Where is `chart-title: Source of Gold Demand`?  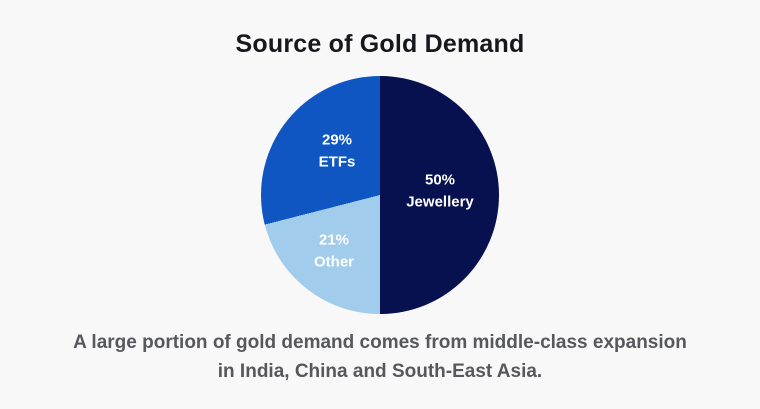 chart-title: Source of Gold Demand is located at coordinates (380, 44).